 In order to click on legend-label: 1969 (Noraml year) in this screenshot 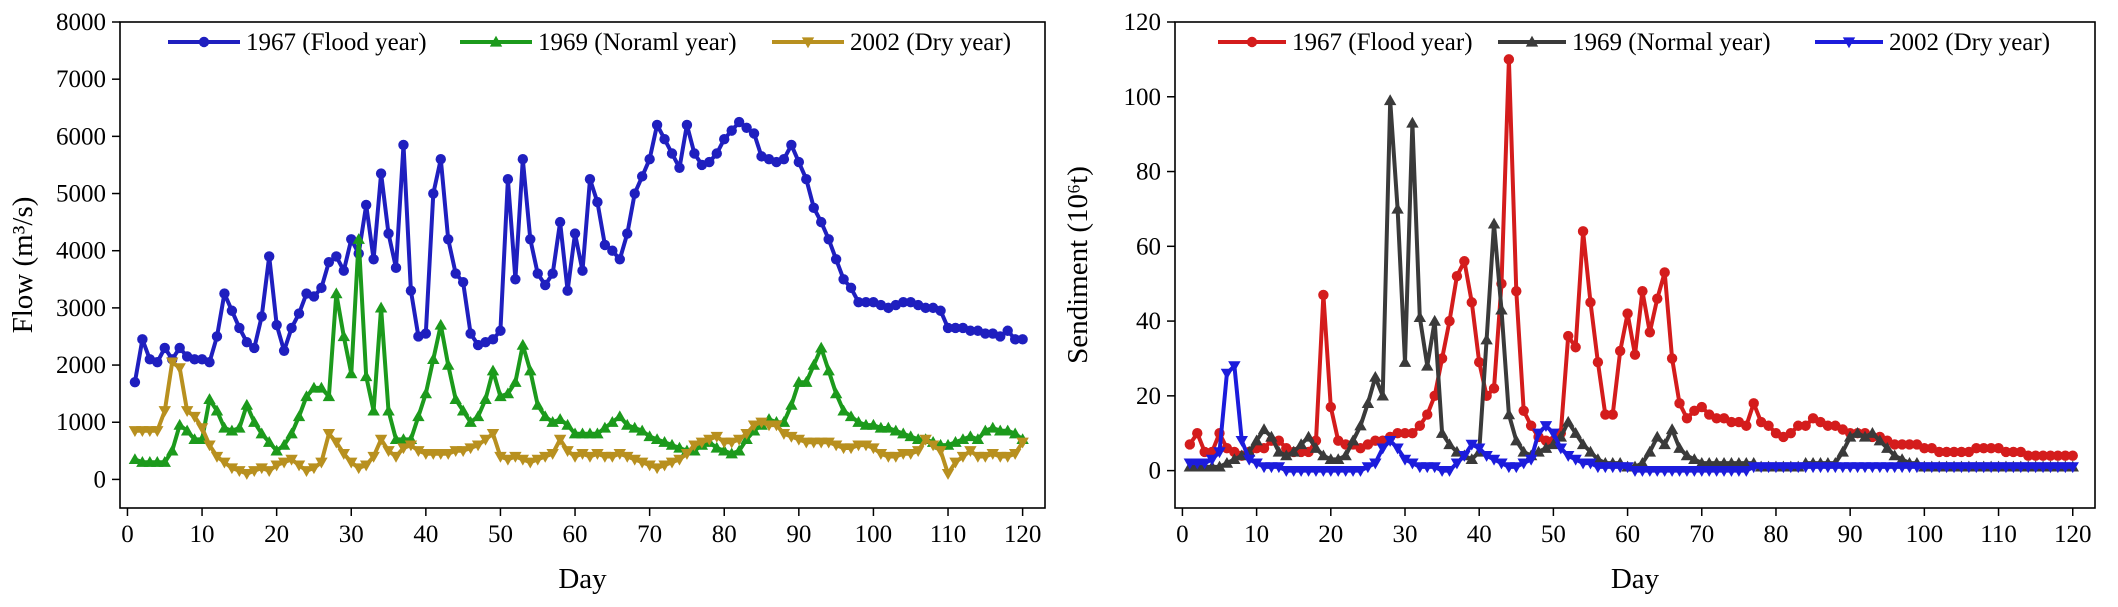, I will do `click(637, 42)`.